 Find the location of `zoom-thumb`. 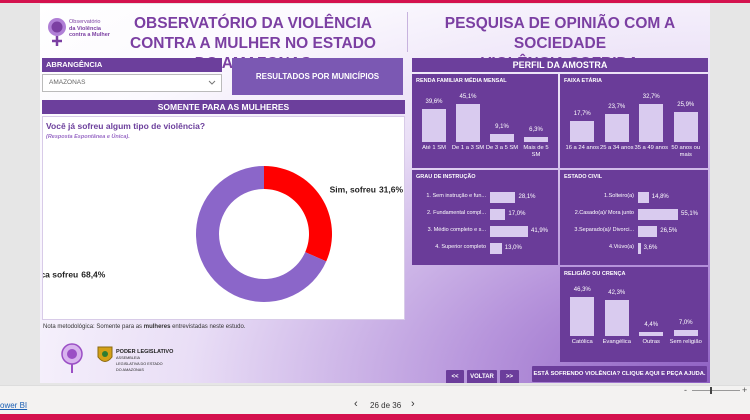

zoom-thumb is located at coordinates (711, 390).